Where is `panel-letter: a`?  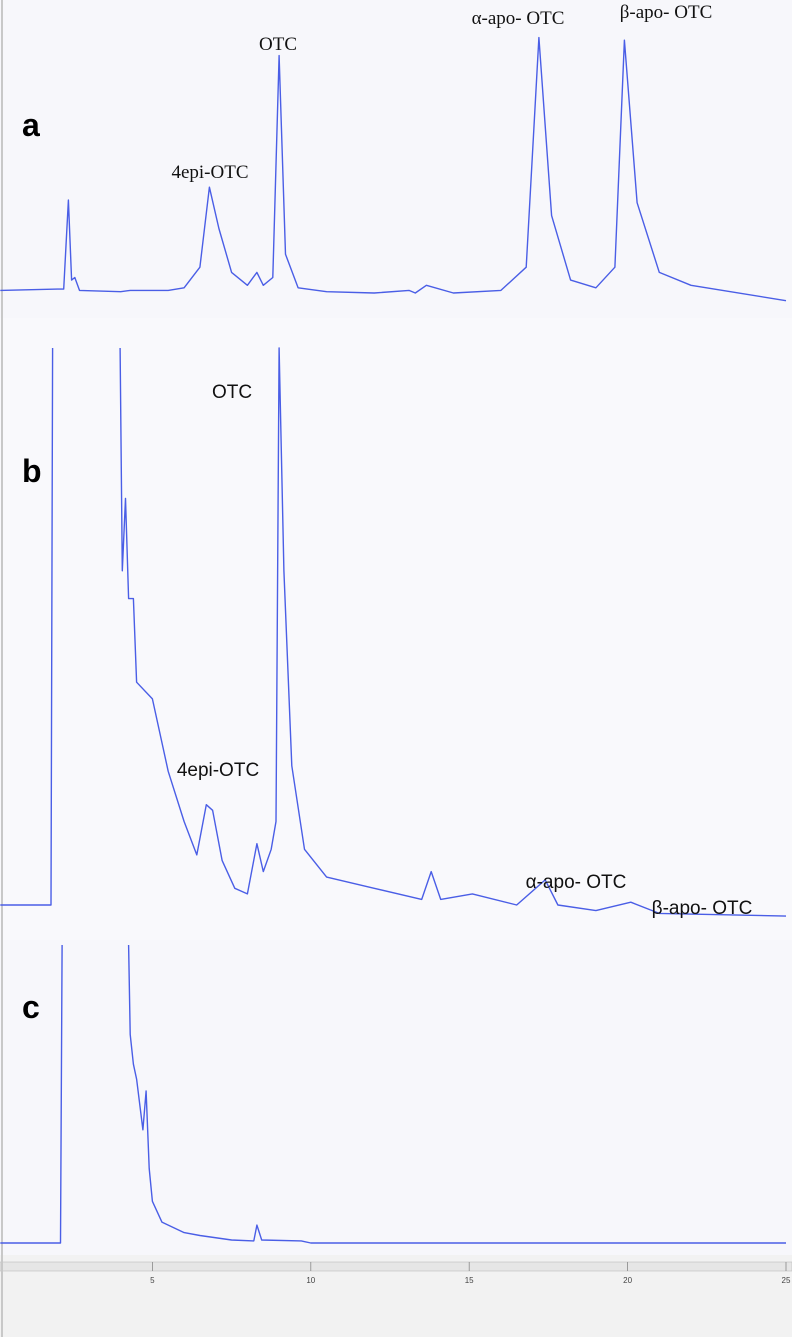
panel-letter: a is located at coordinates (31, 125).